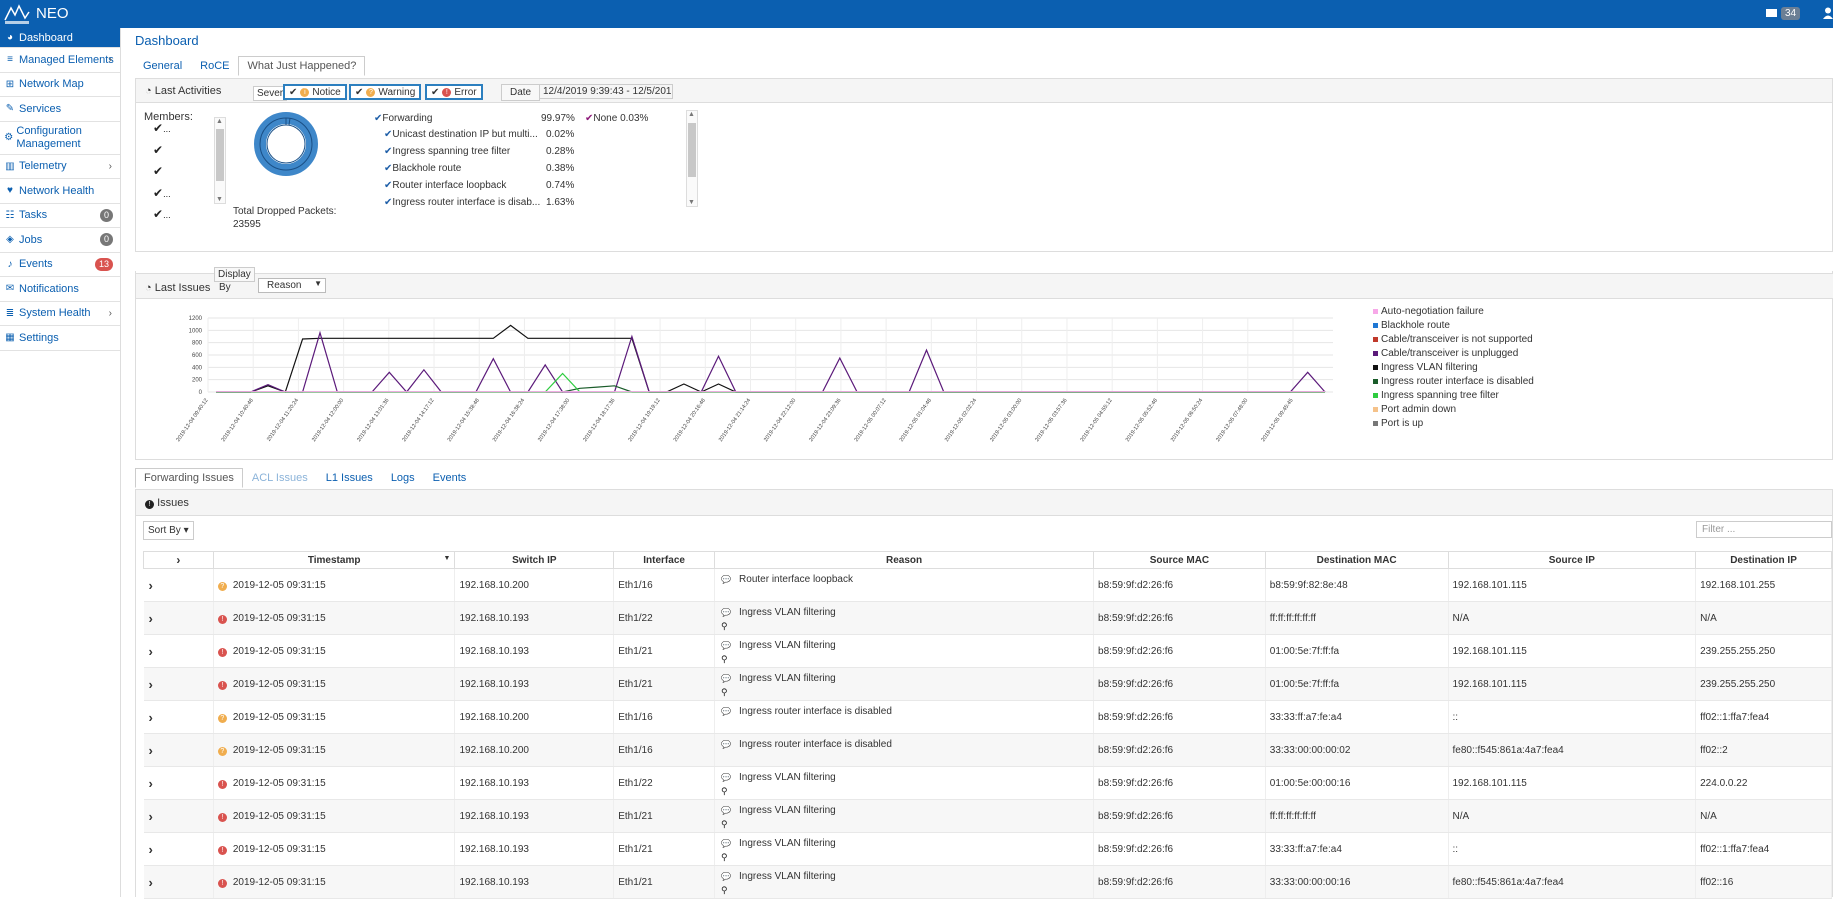 The height and width of the screenshot is (899, 1833). What do you see at coordinates (17, 14) in the screenshot?
I see `mellanox-logo` at bounding box center [17, 14].